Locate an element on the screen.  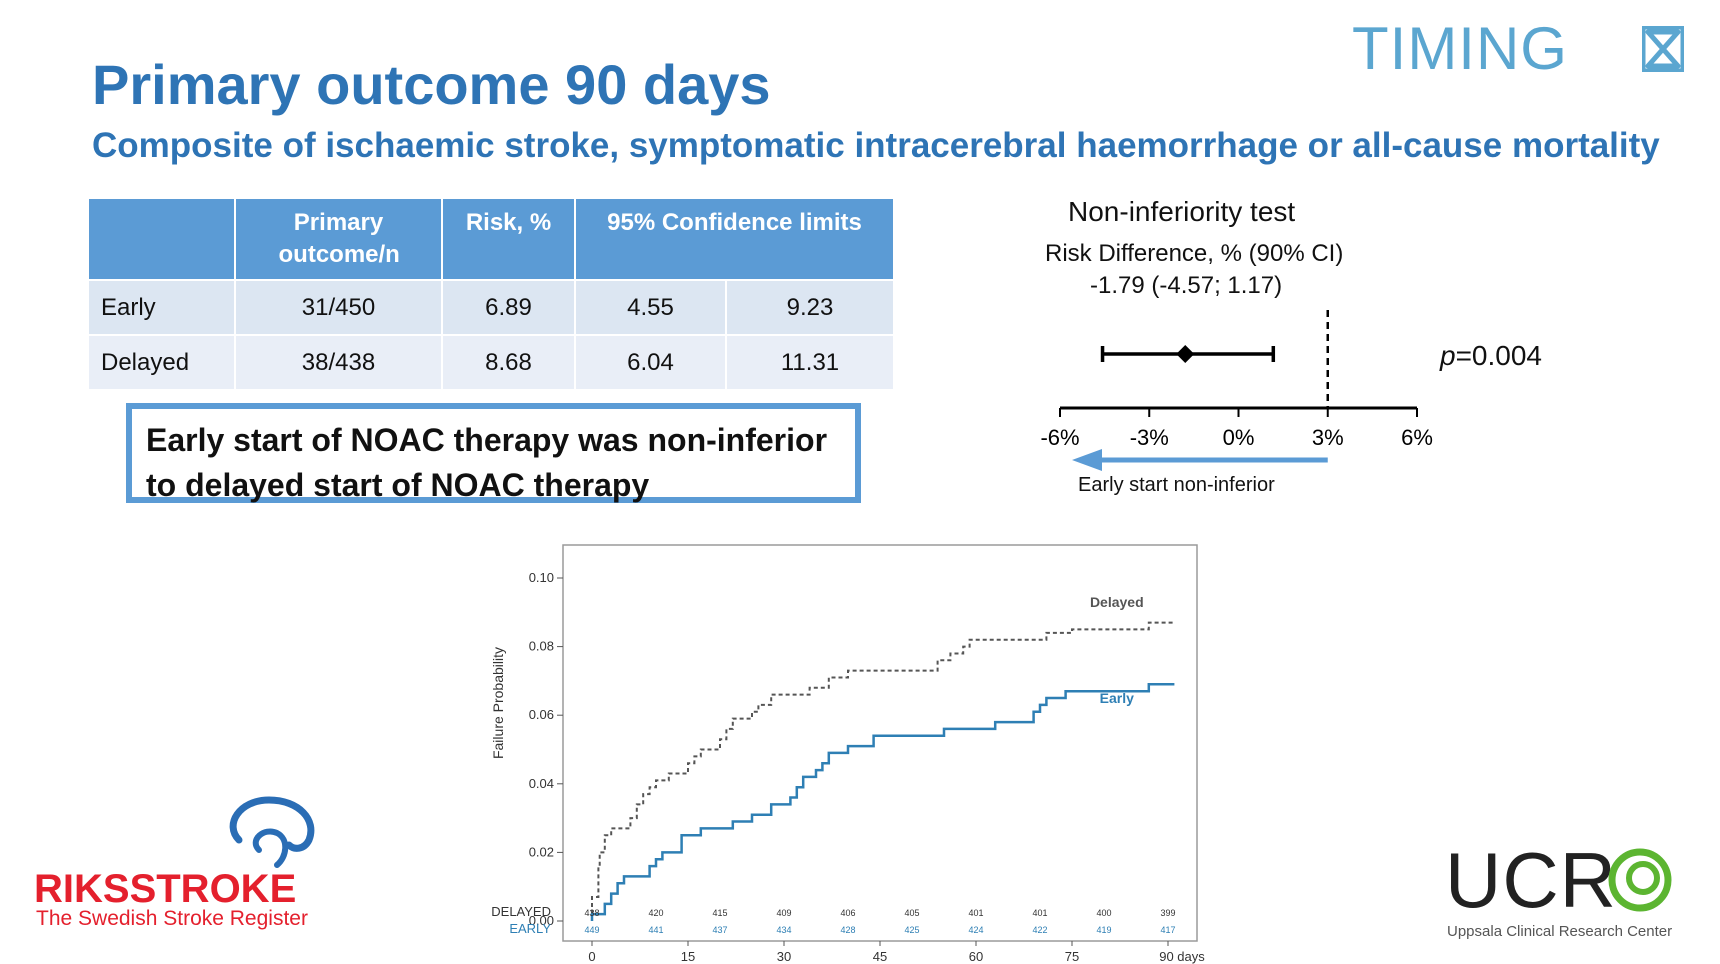
table-header-cell: Primary outcome/n is located at coordinates (338, 239).